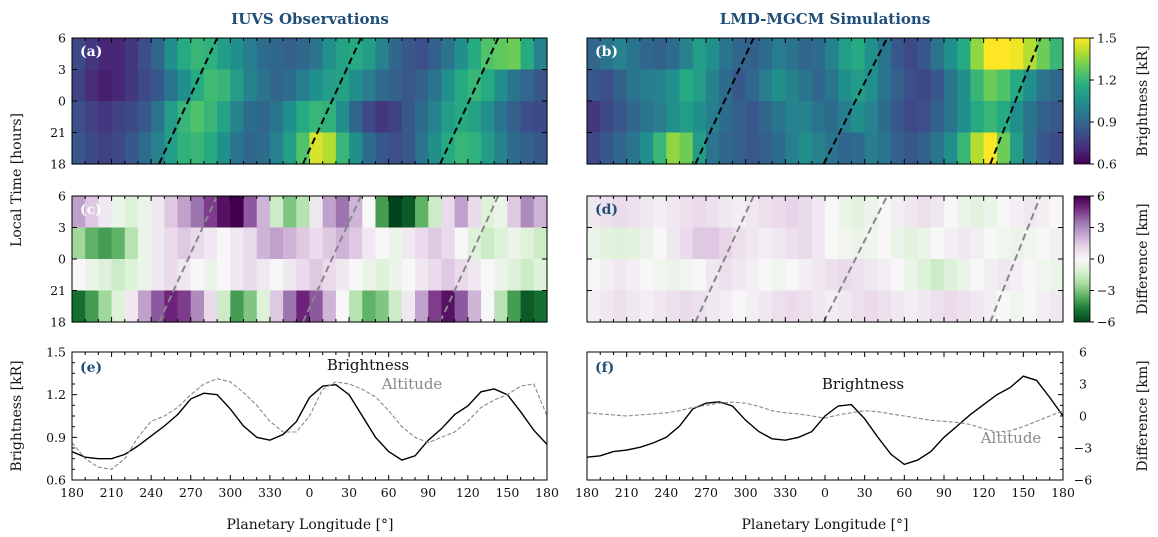 The height and width of the screenshot is (537, 1158). I want to click on y-axis-label-difference: Difference [km], so click(1143, 415).